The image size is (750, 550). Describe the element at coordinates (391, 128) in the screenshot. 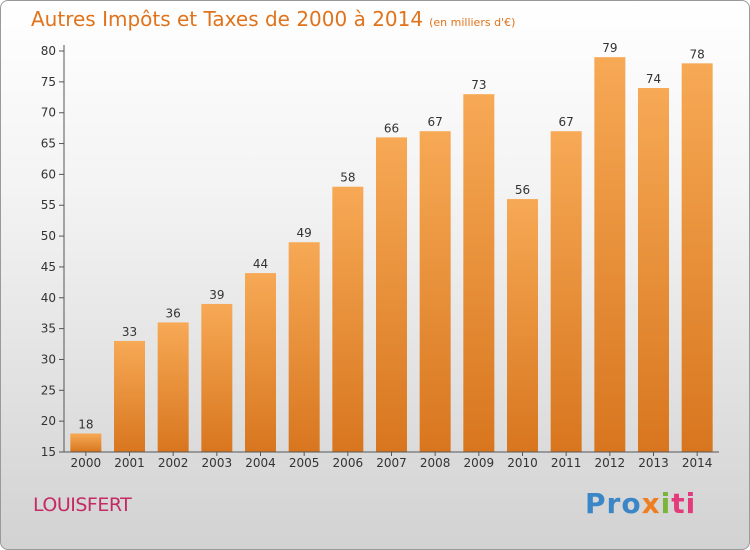

I see `bar-value-label: 66` at that location.